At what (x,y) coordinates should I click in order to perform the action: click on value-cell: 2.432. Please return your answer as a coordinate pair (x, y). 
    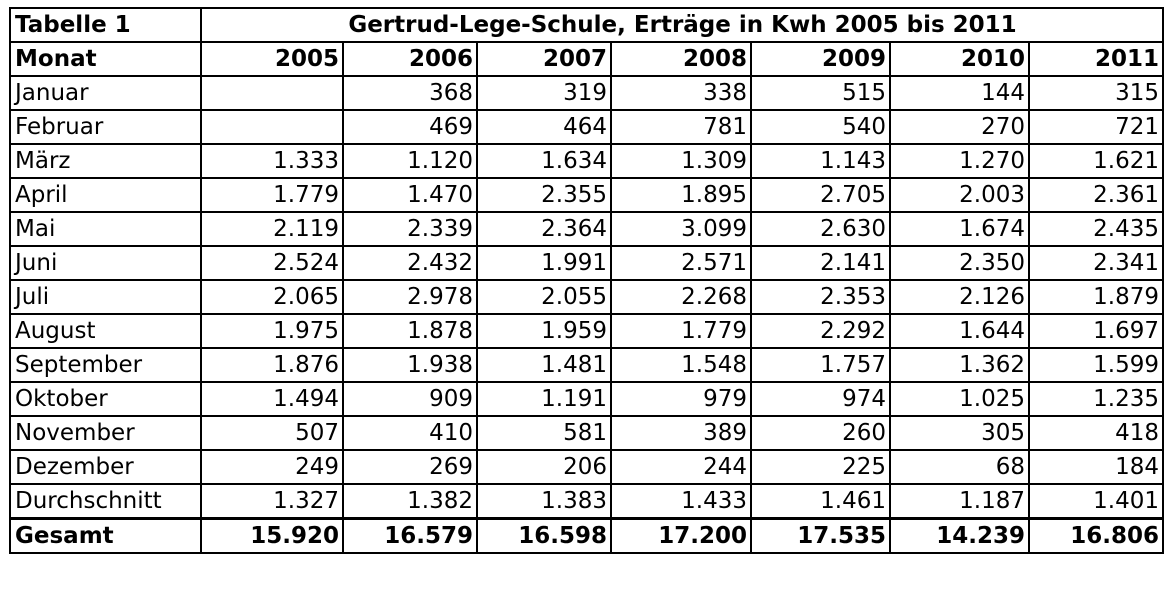
    Looking at the image, I should click on (410, 263).